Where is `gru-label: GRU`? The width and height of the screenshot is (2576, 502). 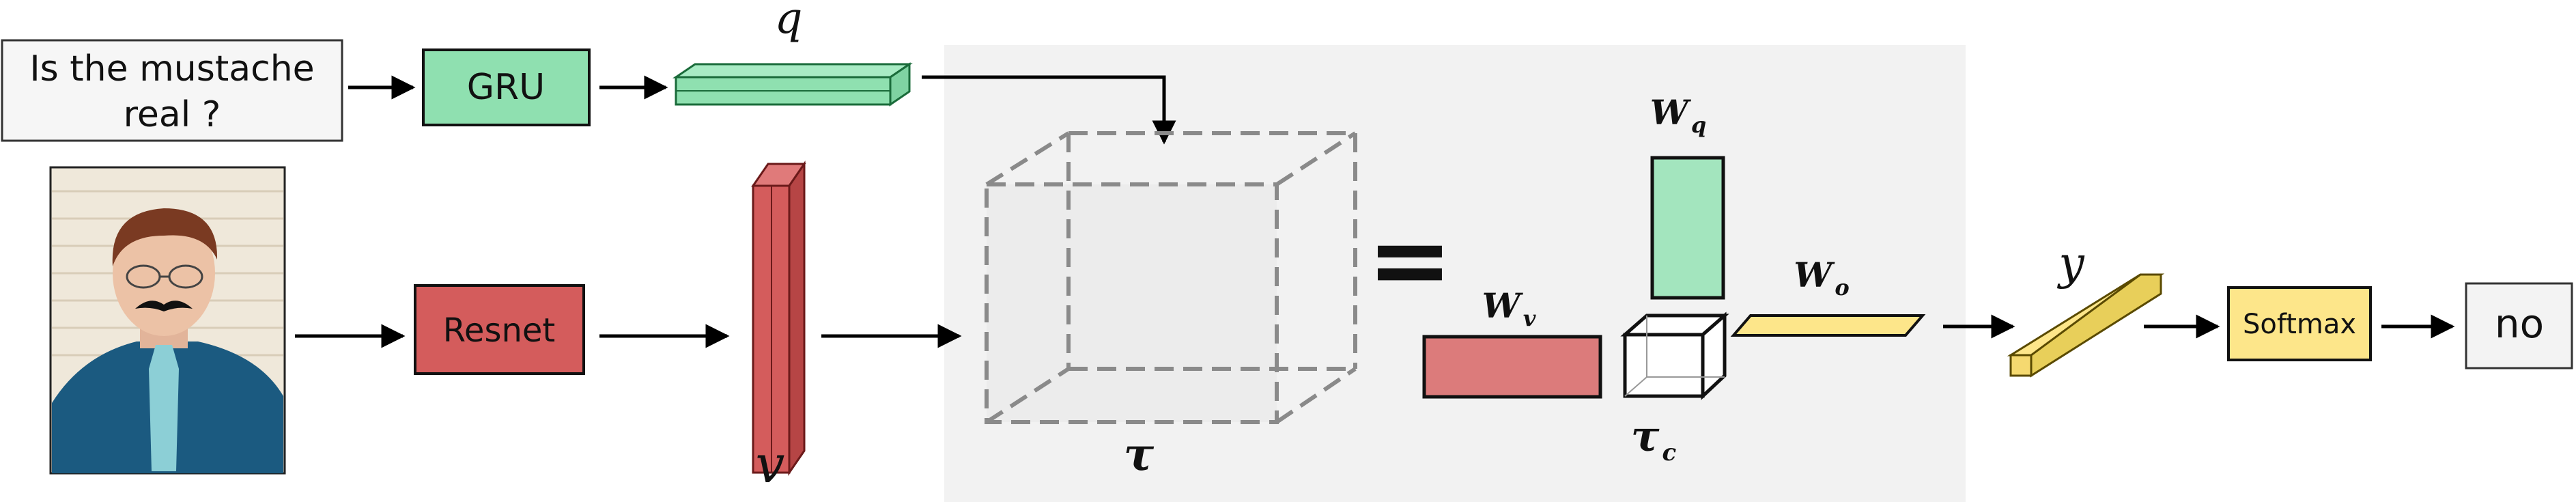 gru-label: GRU is located at coordinates (506, 87).